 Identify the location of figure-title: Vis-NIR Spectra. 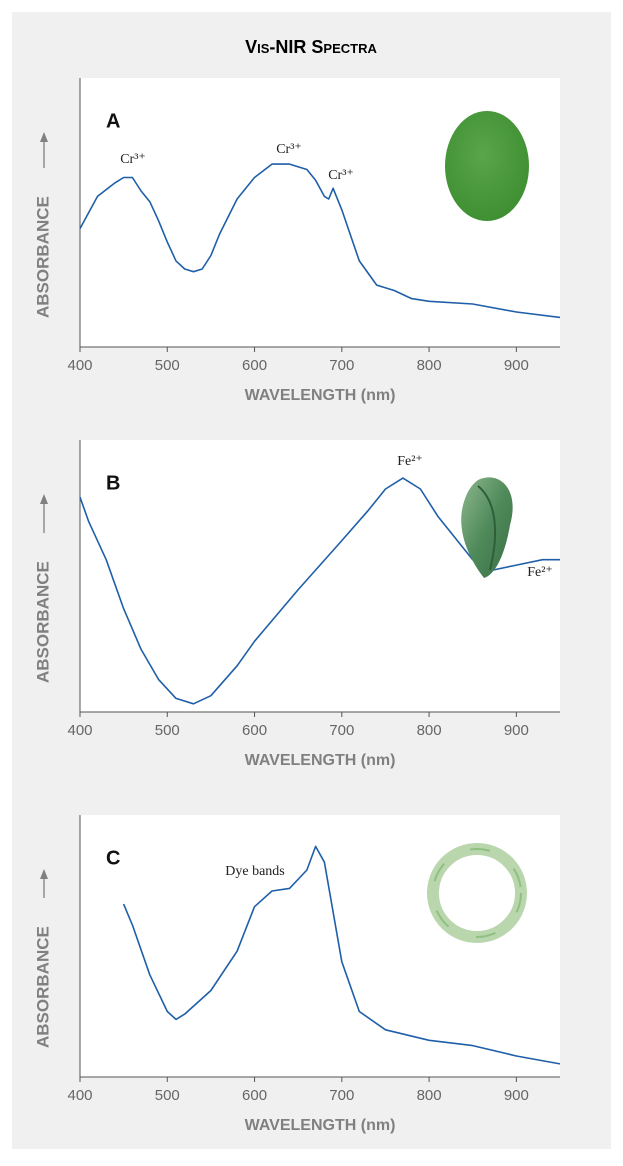
(311, 47).